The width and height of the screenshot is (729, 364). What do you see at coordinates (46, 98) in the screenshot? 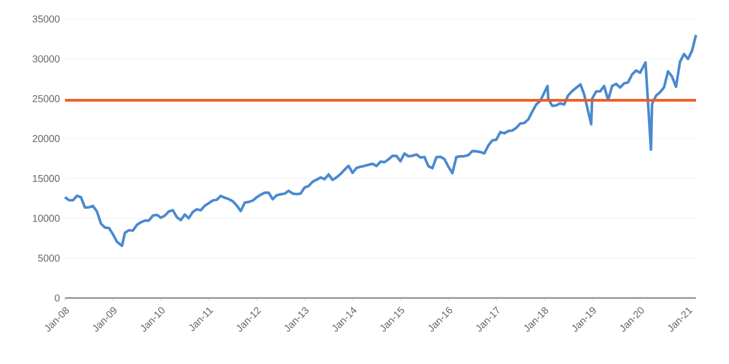
I see `y-tick-label: 25000` at bounding box center [46, 98].